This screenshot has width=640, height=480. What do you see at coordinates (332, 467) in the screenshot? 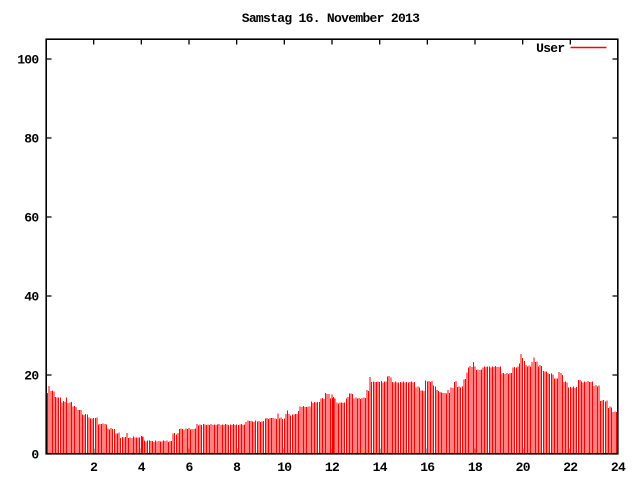
I see `svg-text: 12` at bounding box center [332, 467].